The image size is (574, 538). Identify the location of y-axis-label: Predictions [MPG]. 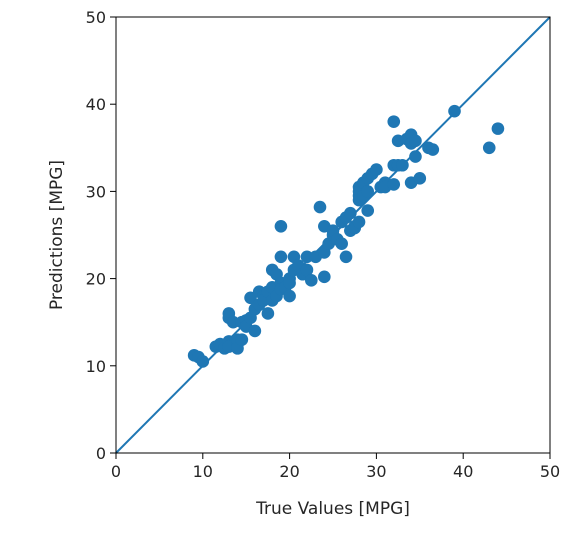
(57, 235).